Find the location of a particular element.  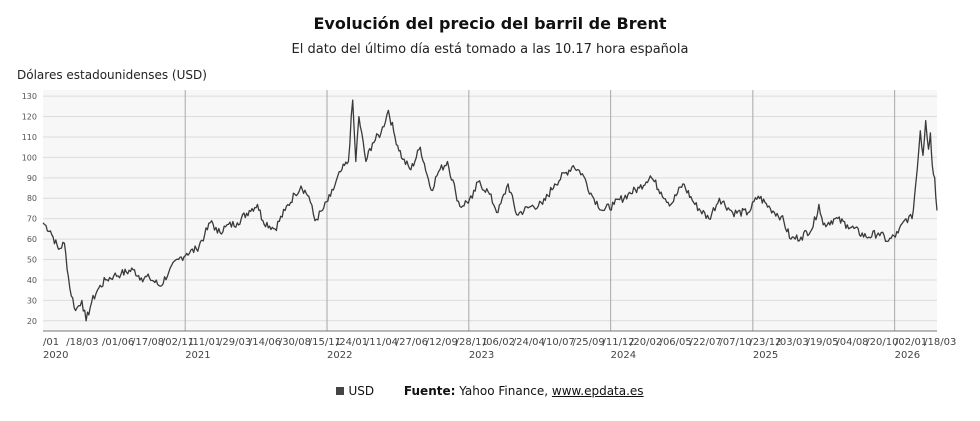

x-tick-label: /12/09 is located at coordinates (442, 342).